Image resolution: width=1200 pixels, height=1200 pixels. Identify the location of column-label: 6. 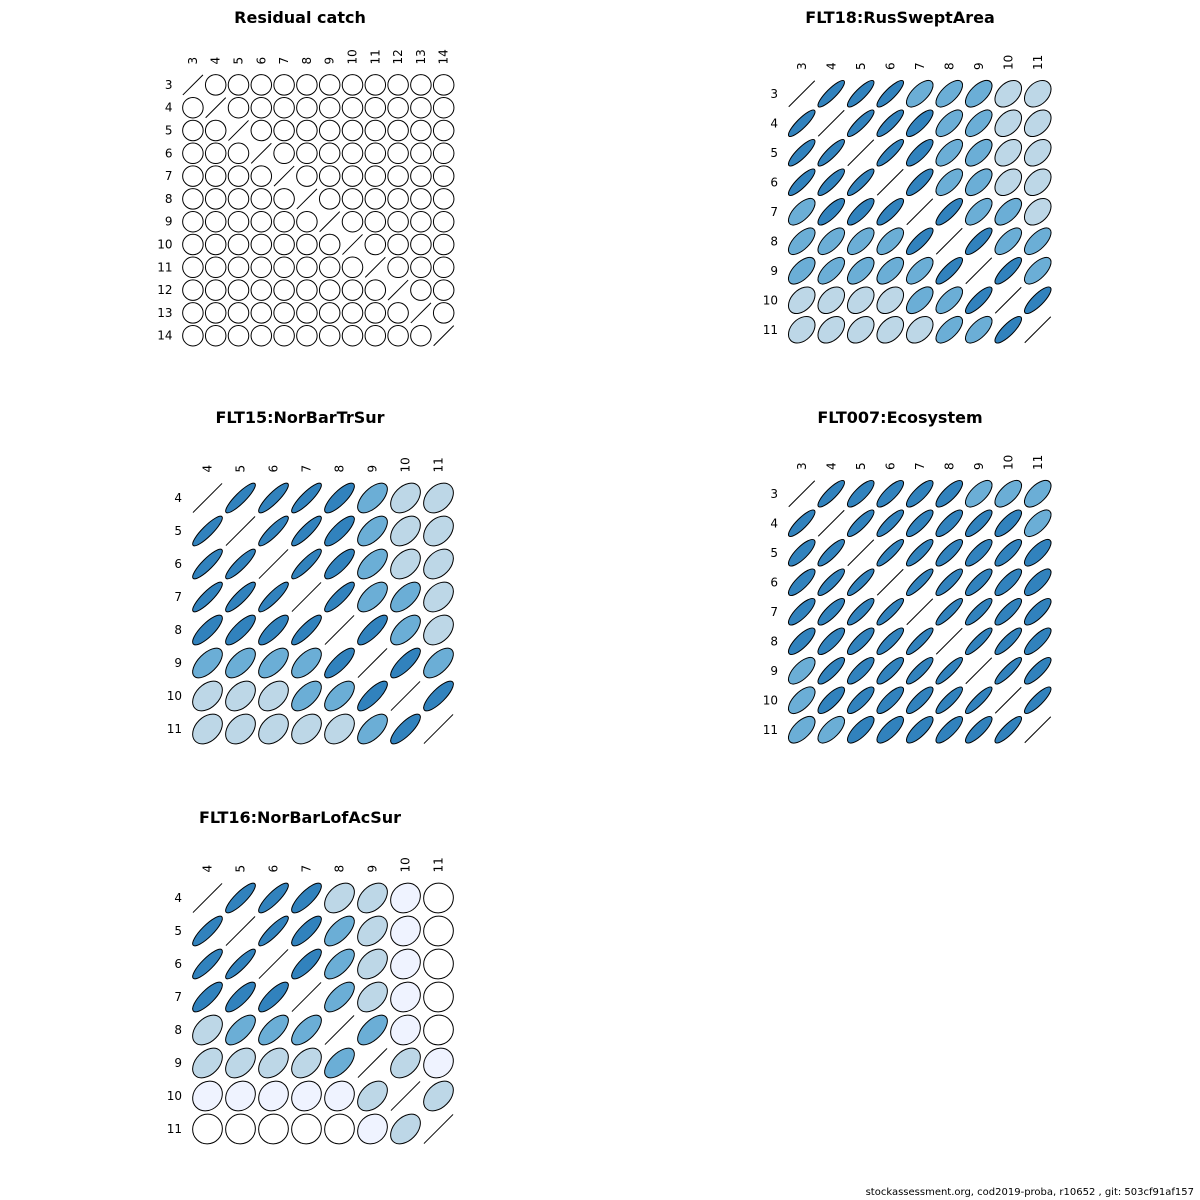
(274, 869).